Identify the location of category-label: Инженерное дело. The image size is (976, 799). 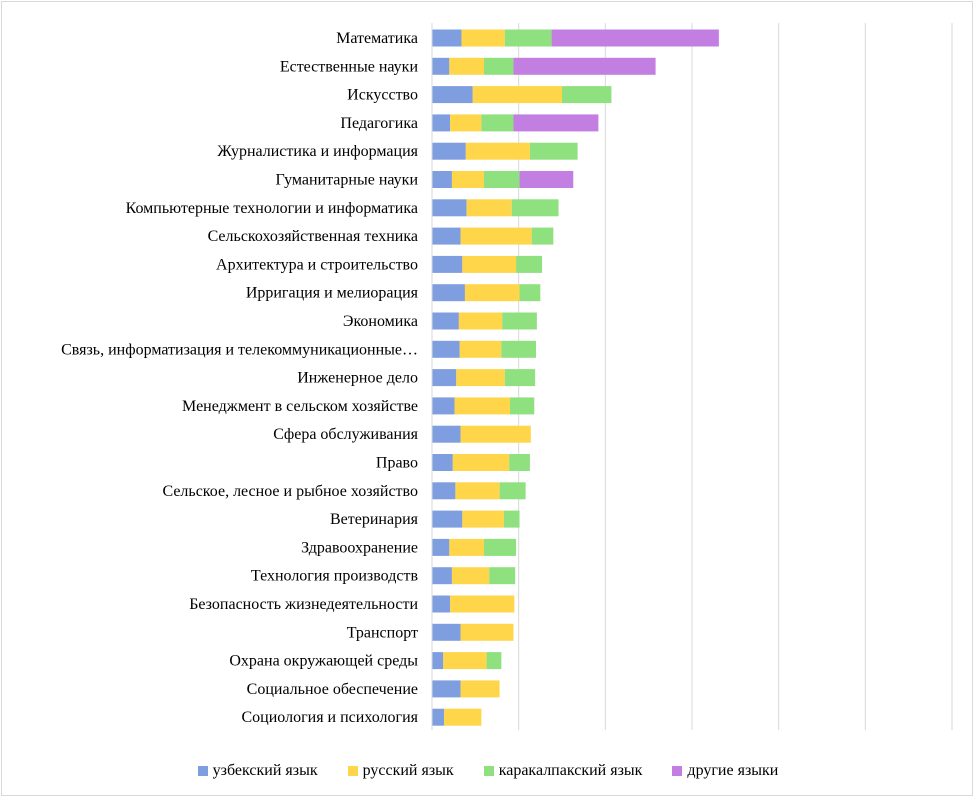
(357, 378).